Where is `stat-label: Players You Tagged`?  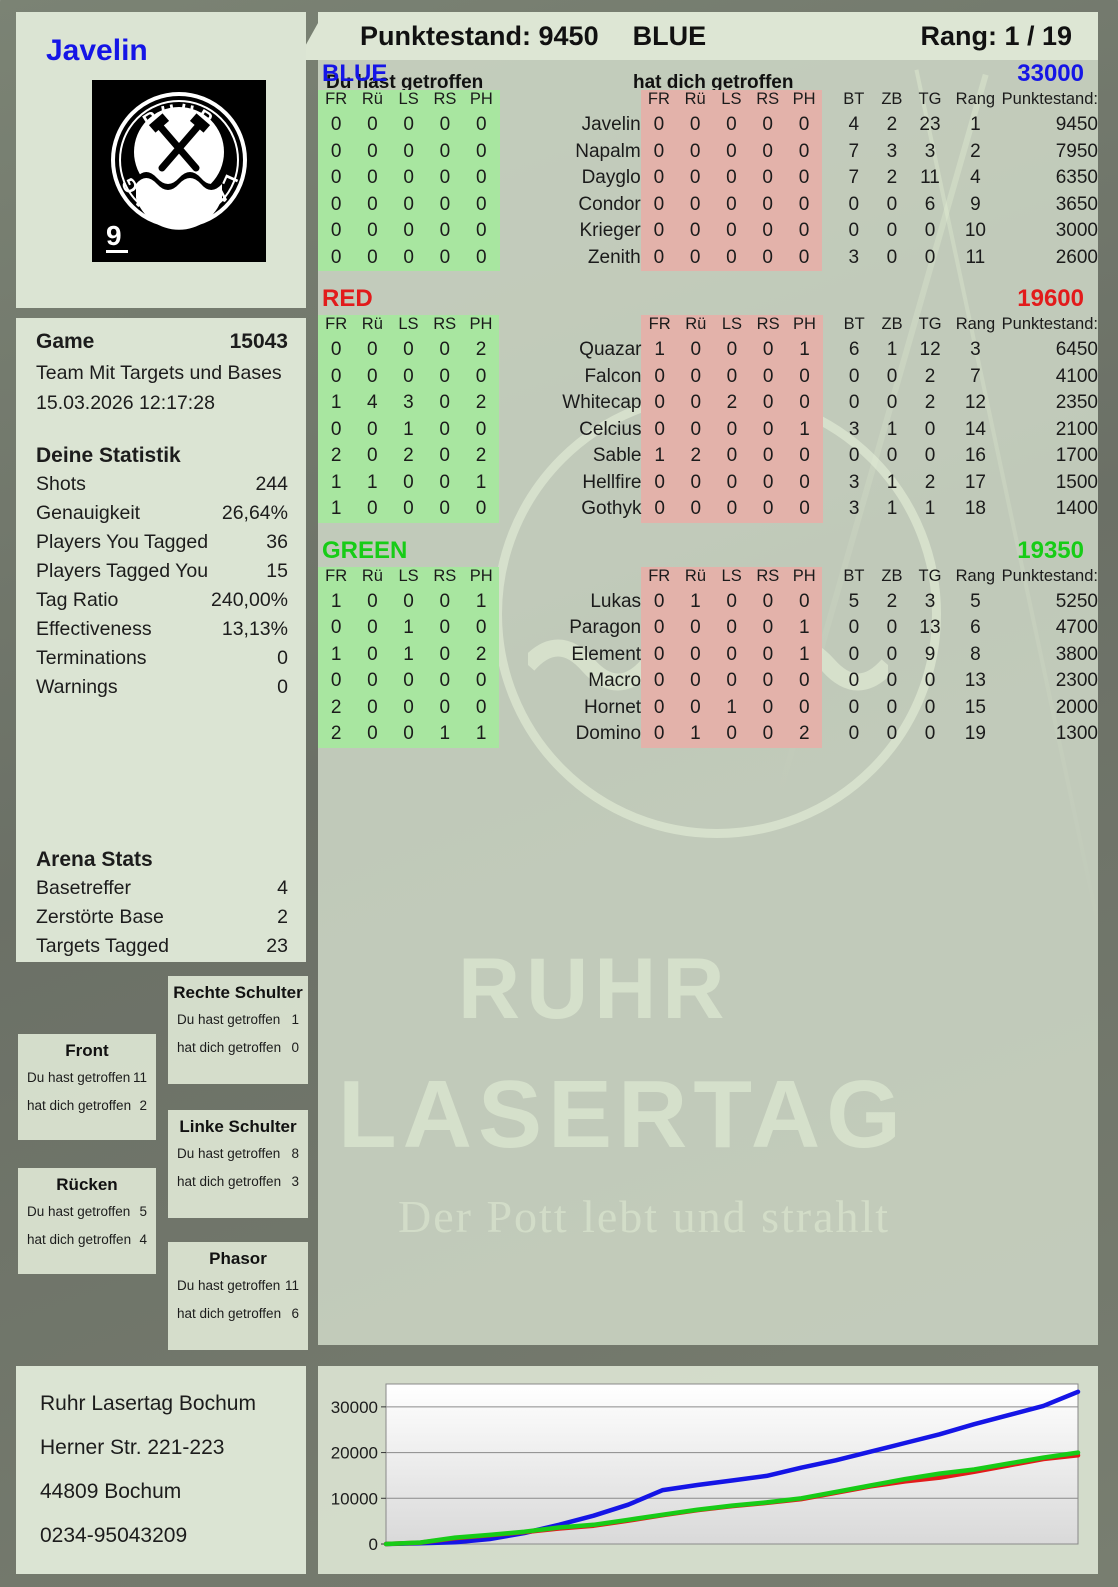 stat-label: Players You Tagged is located at coordinates (122, 542).